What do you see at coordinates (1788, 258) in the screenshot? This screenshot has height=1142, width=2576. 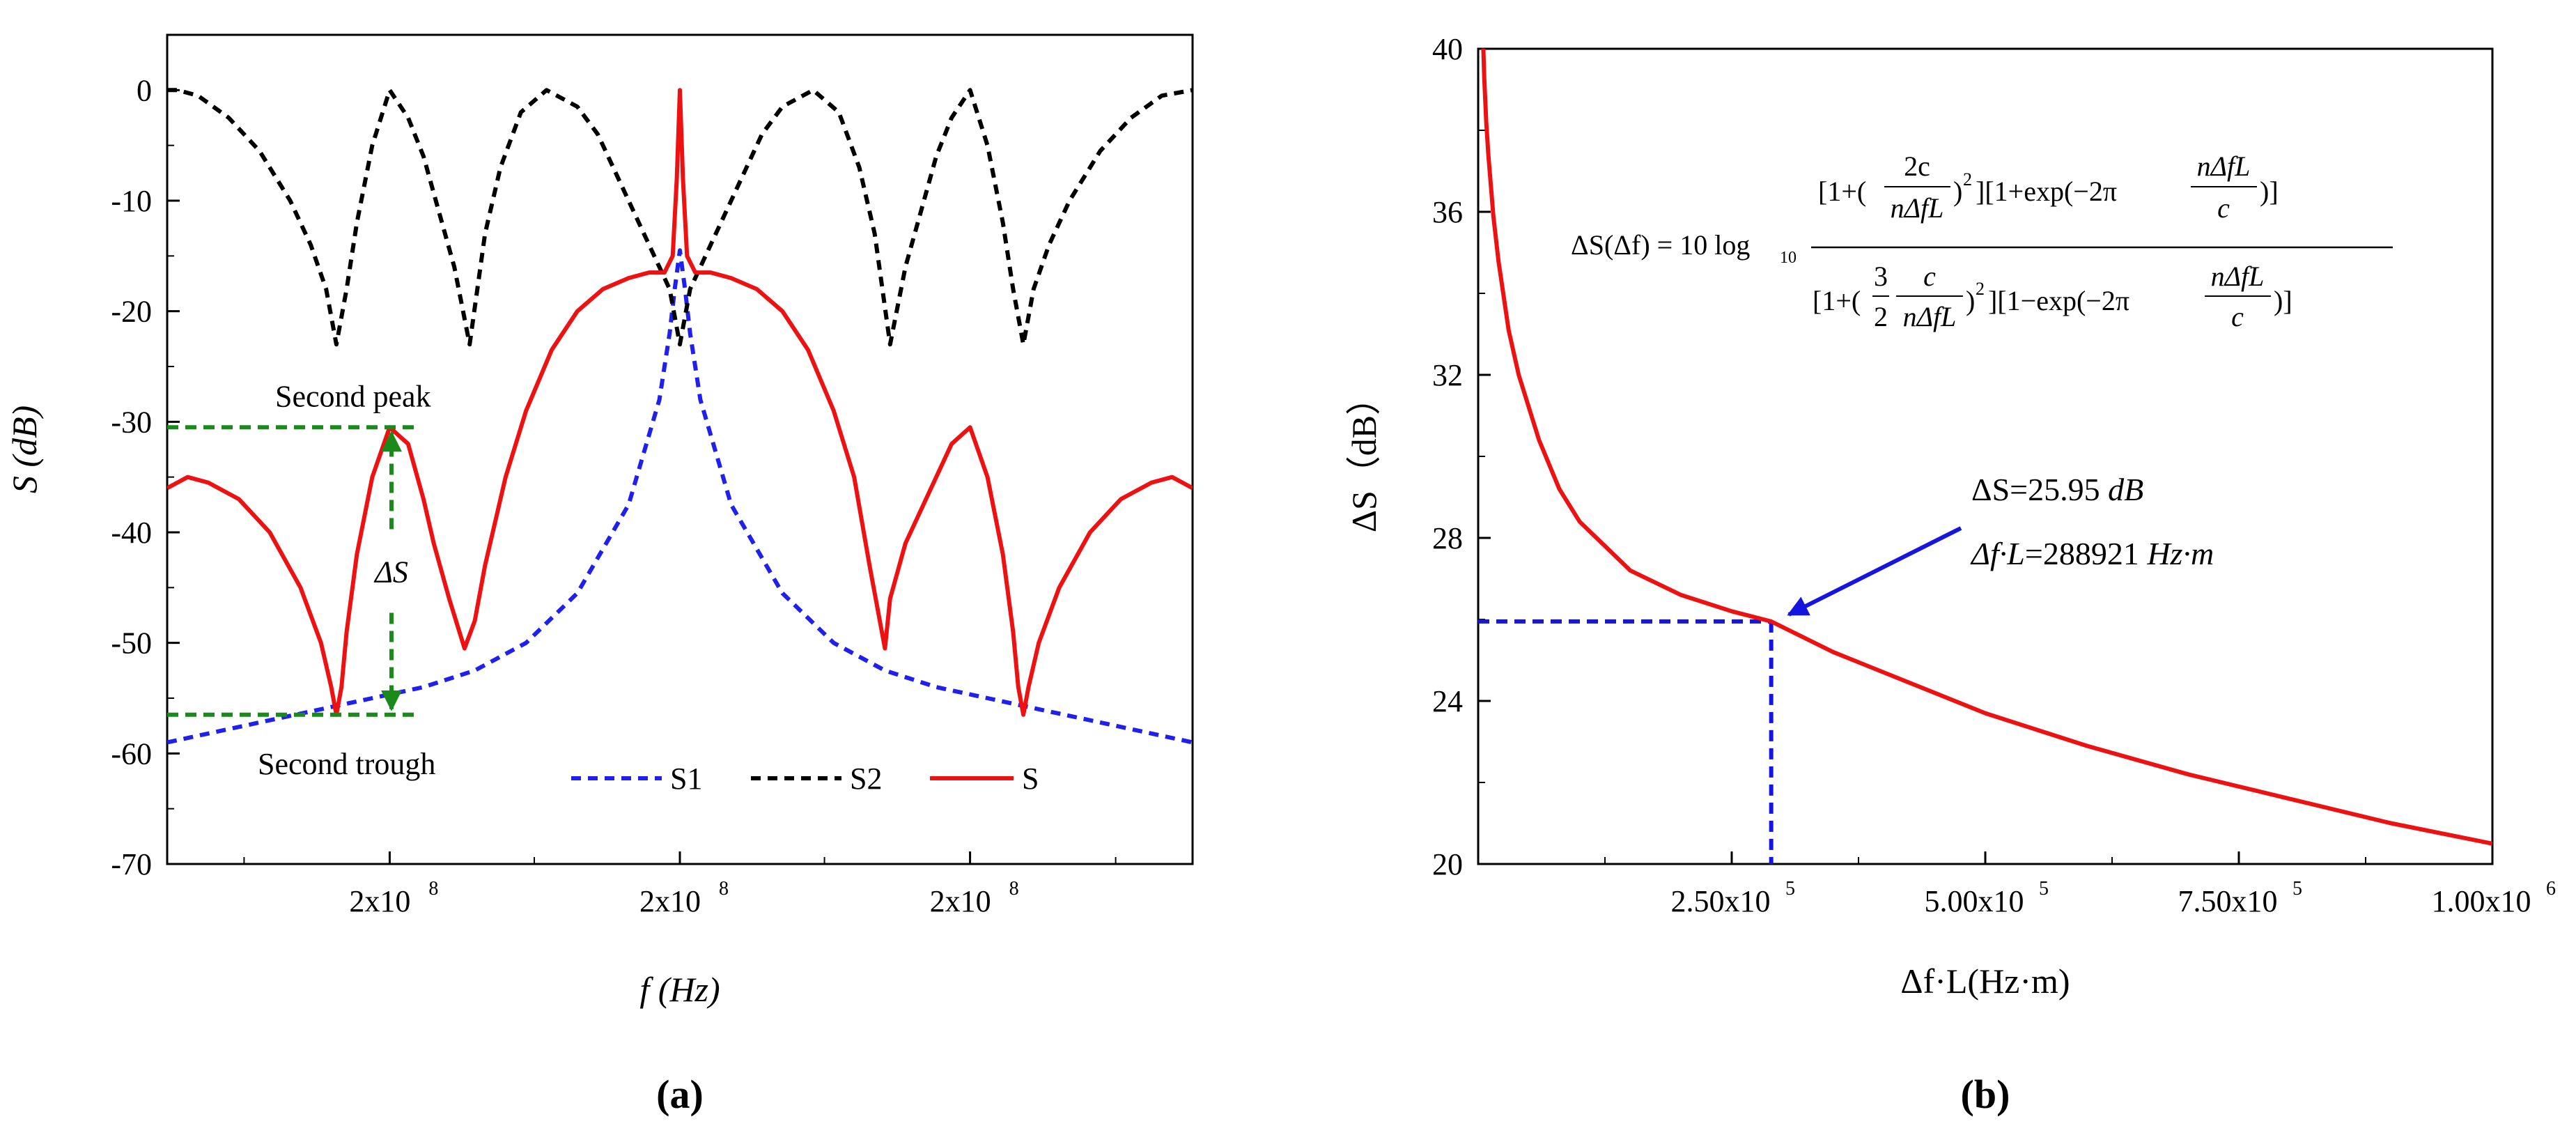 I see `formula-subscript: 10` at bounding box center [1788, 258].